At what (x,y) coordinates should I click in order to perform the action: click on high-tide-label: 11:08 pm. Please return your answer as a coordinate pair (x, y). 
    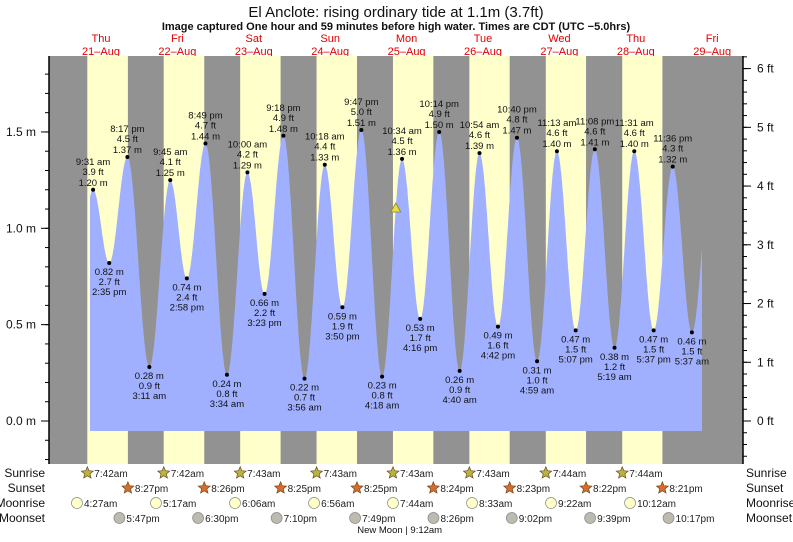
    Looking at the image, I should click on (594, 121).